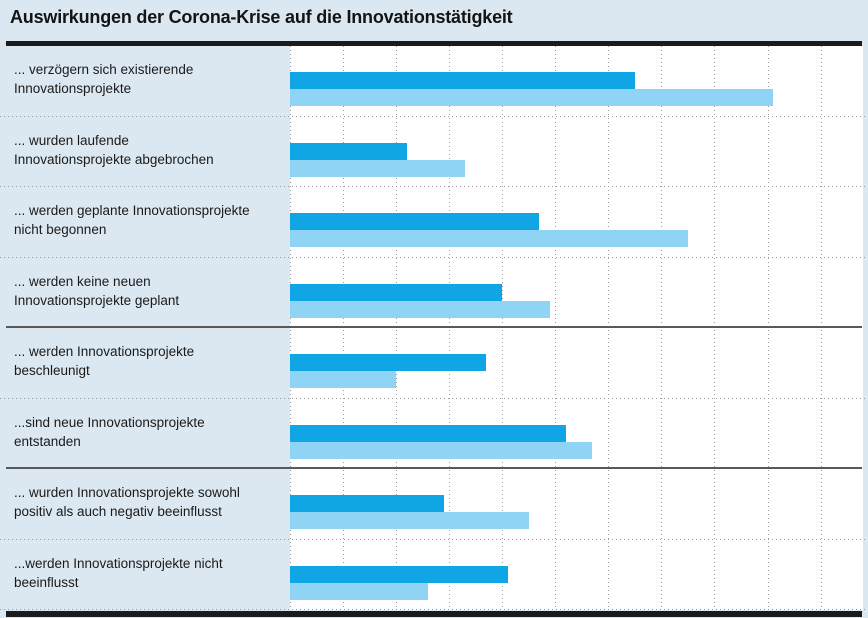  I want to click on bottom-rule, so click(434, 614).